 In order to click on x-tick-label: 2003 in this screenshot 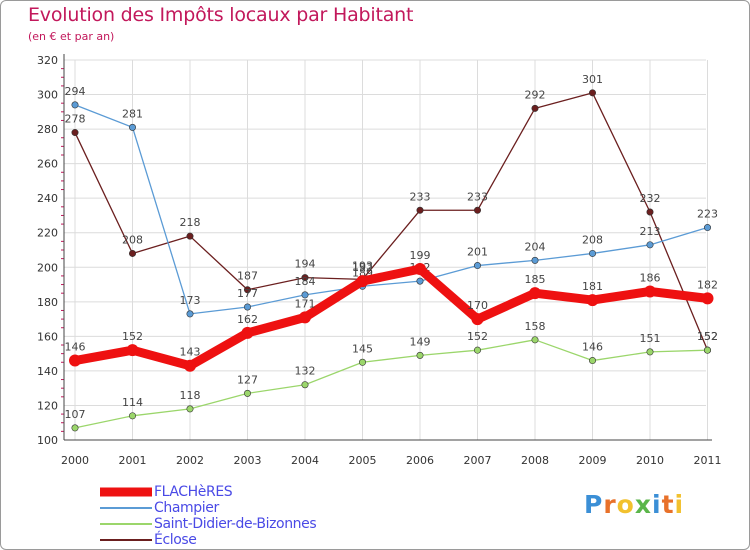, I will do `click(248, 460)`.